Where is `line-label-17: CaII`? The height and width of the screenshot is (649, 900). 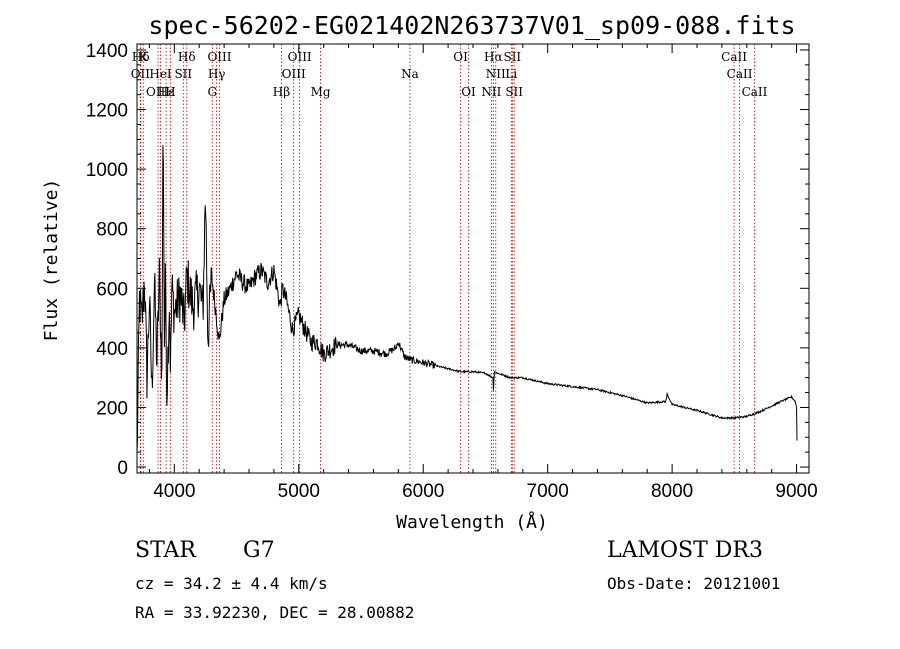
line-label-17: CaII is located at coordinates (740, 74).